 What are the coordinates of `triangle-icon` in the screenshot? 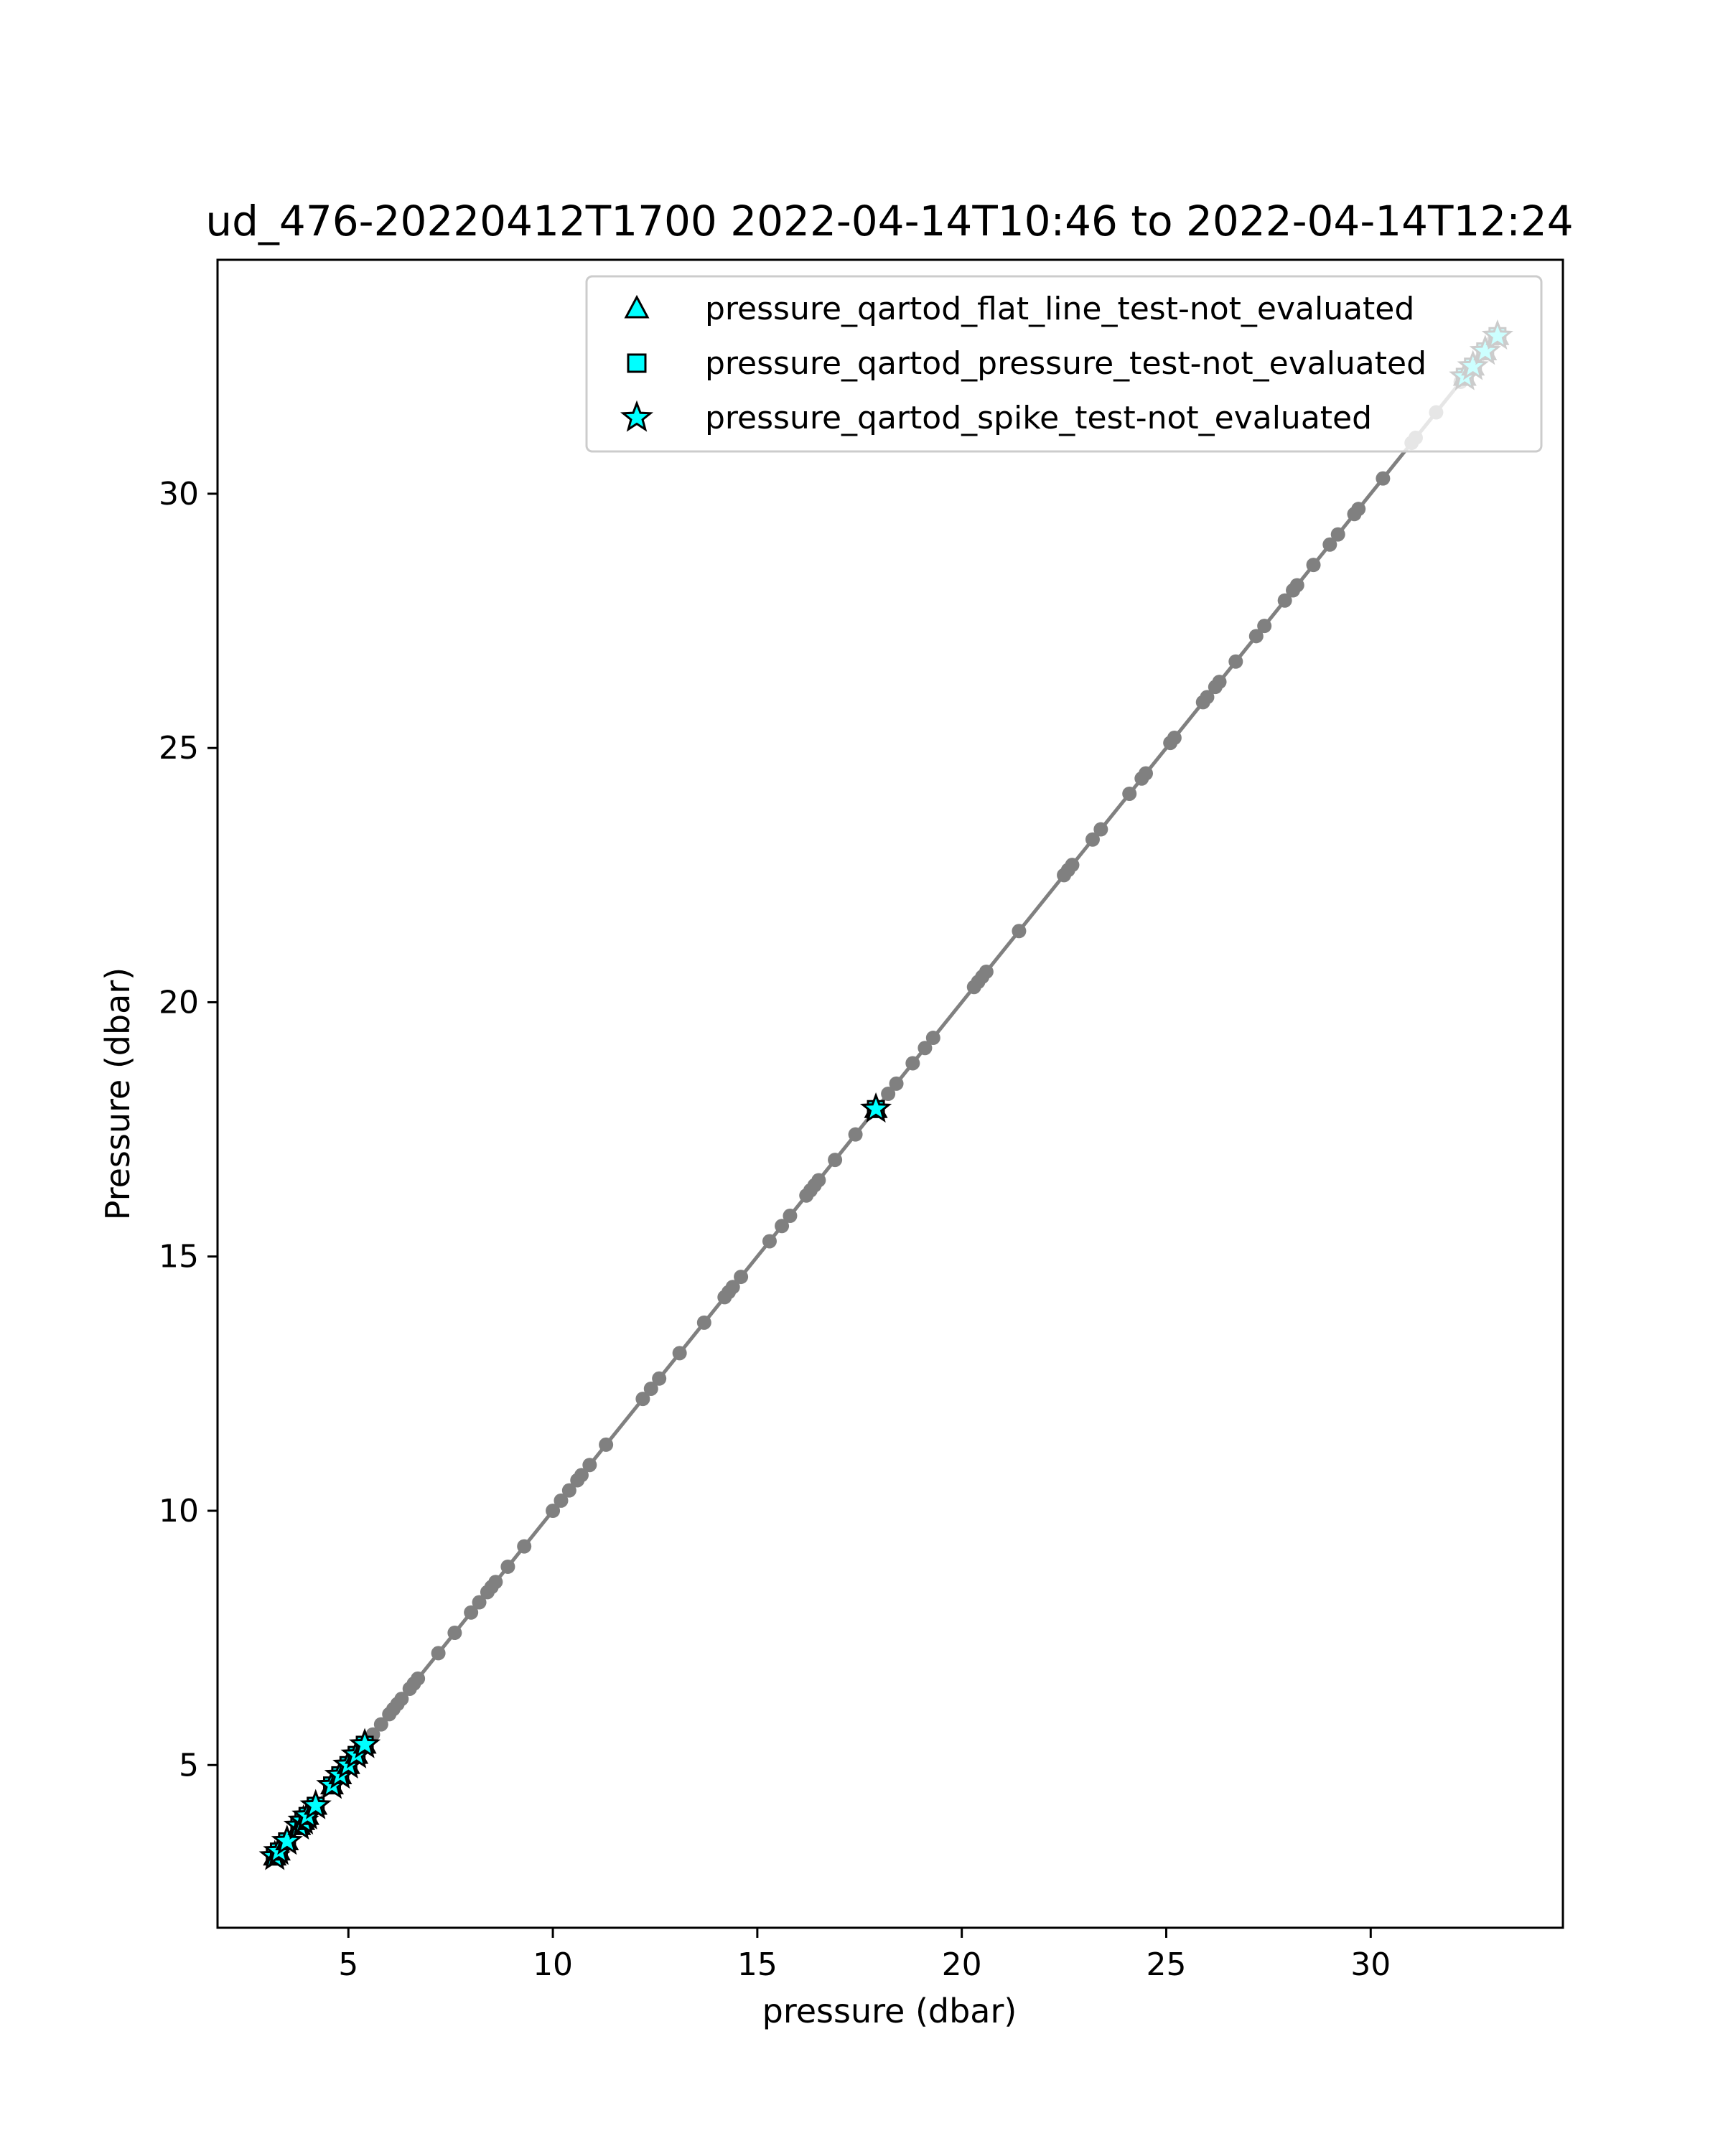 It's located at (637, 306).